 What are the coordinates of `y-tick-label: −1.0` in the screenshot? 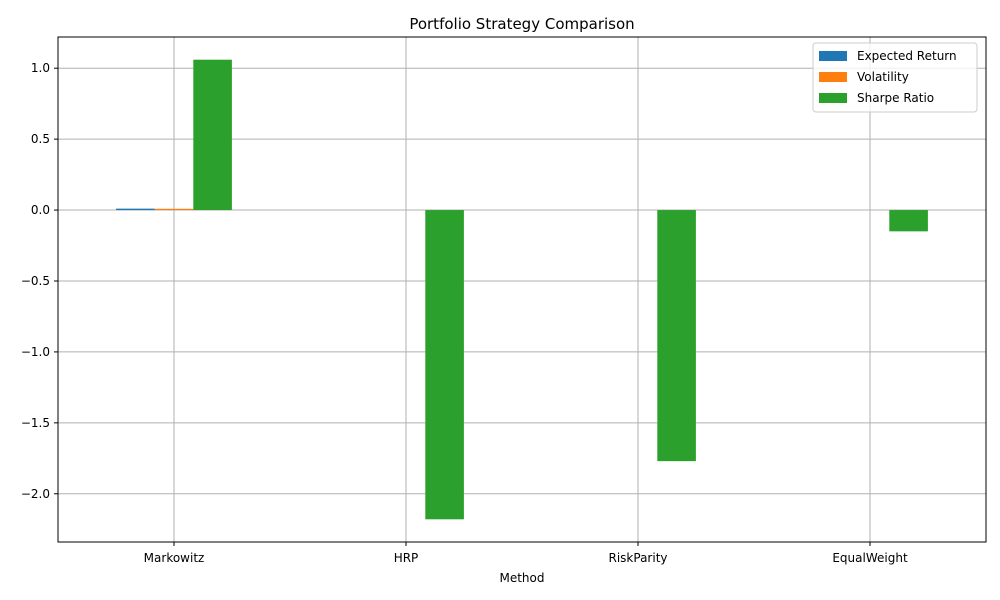 It's located at (35, 352).